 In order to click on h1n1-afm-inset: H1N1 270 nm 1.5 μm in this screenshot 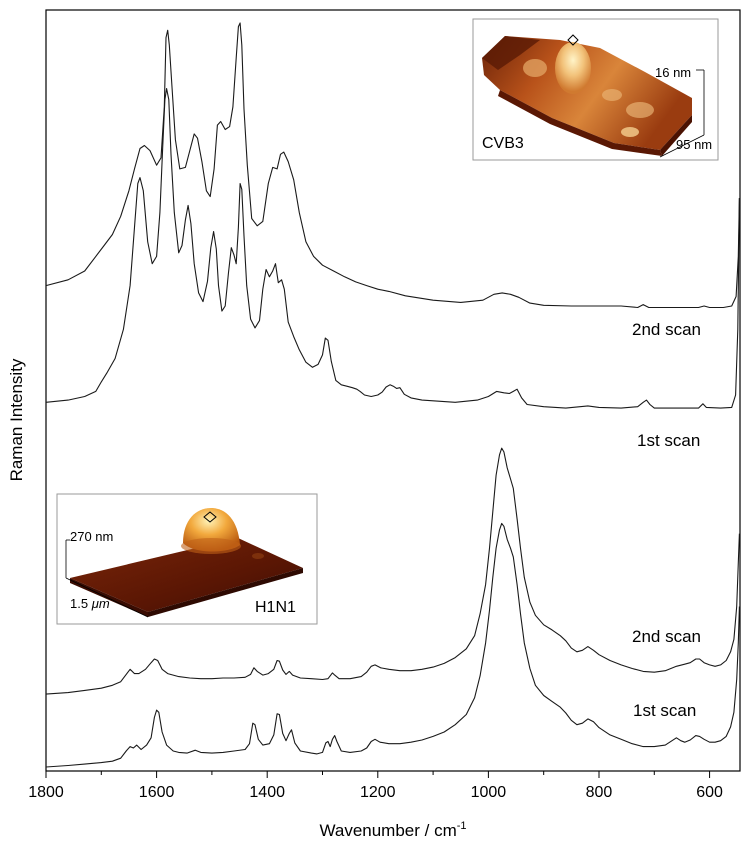, I will do `click(187, 559)`.